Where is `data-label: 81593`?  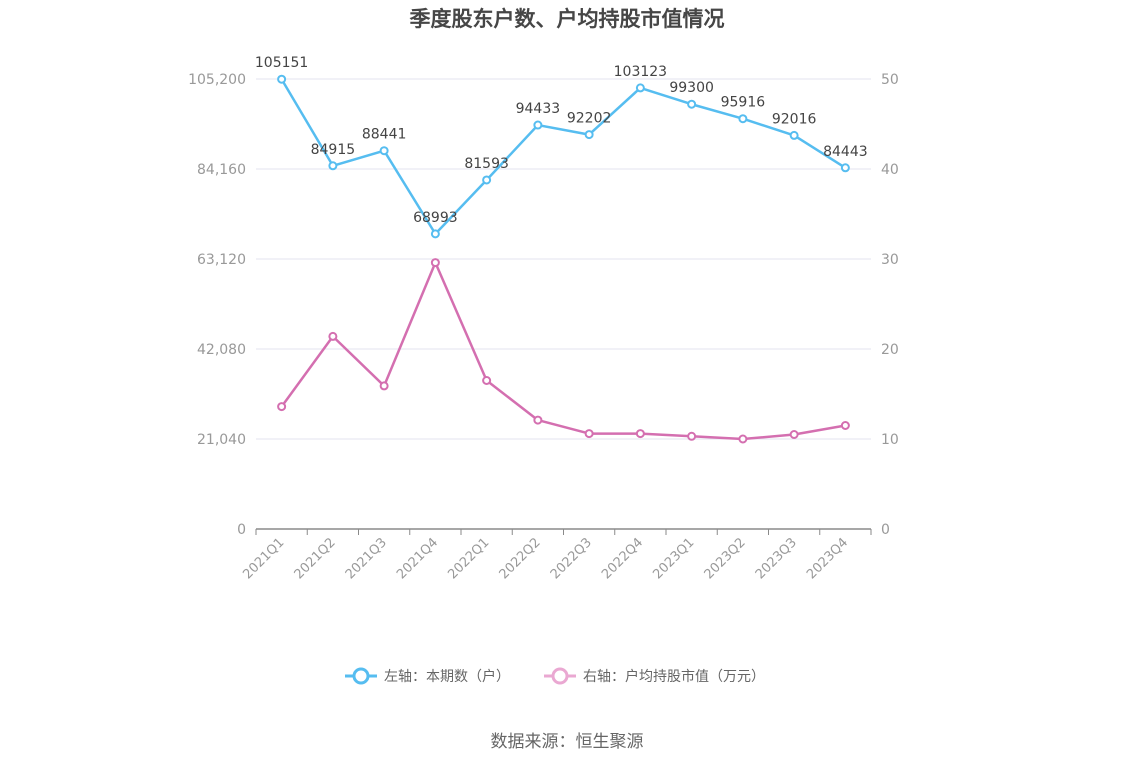
data-label: 81593 is located at coordinates (486, 164).